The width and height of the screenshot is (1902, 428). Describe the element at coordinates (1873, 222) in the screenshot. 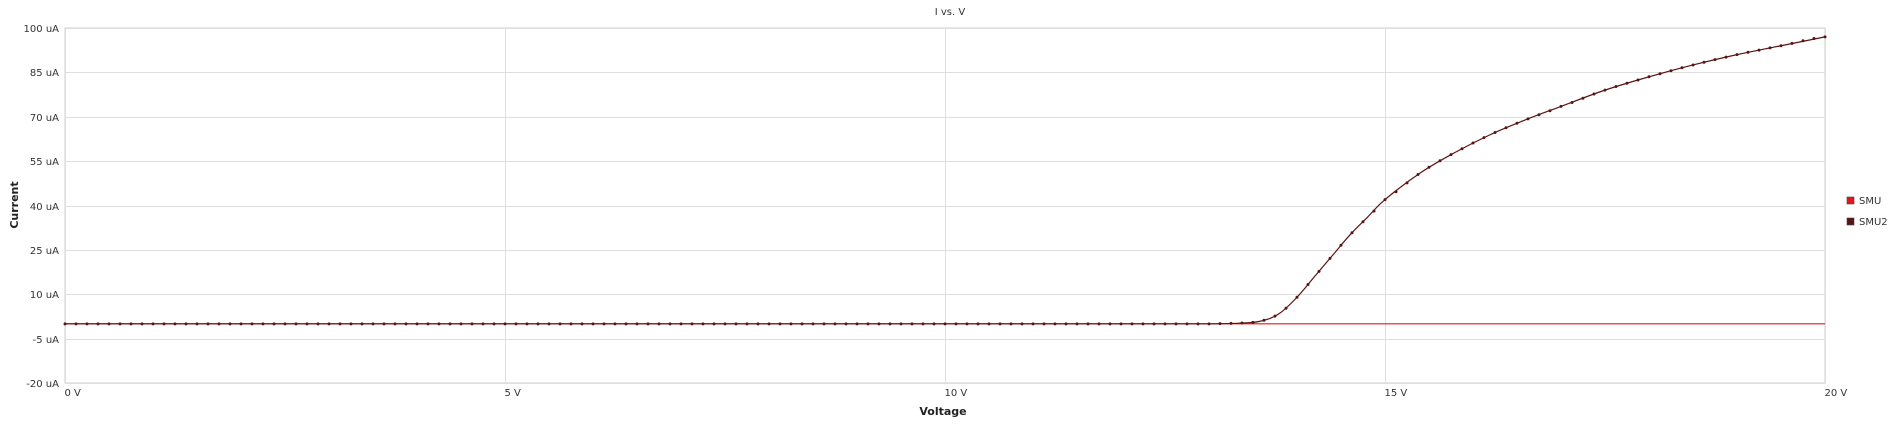

I see `legend-label-smu2: SMU2` at that location.